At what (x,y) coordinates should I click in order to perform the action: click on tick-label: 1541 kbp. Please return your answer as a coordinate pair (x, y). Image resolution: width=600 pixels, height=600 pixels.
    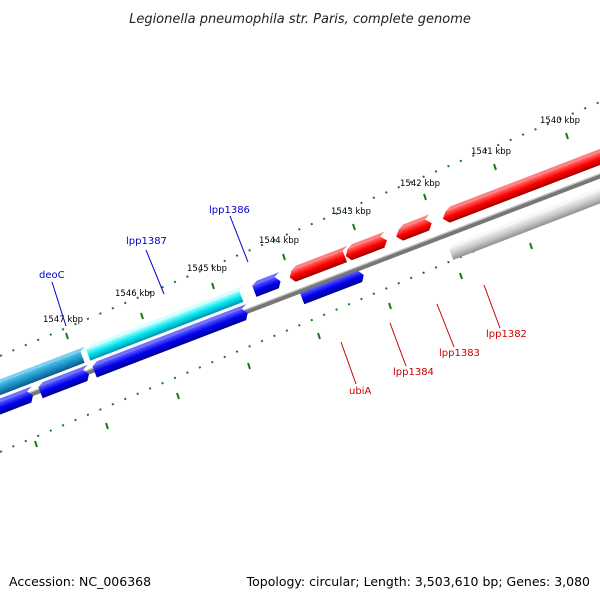
    Looking at the image, I should click on (491, 152).